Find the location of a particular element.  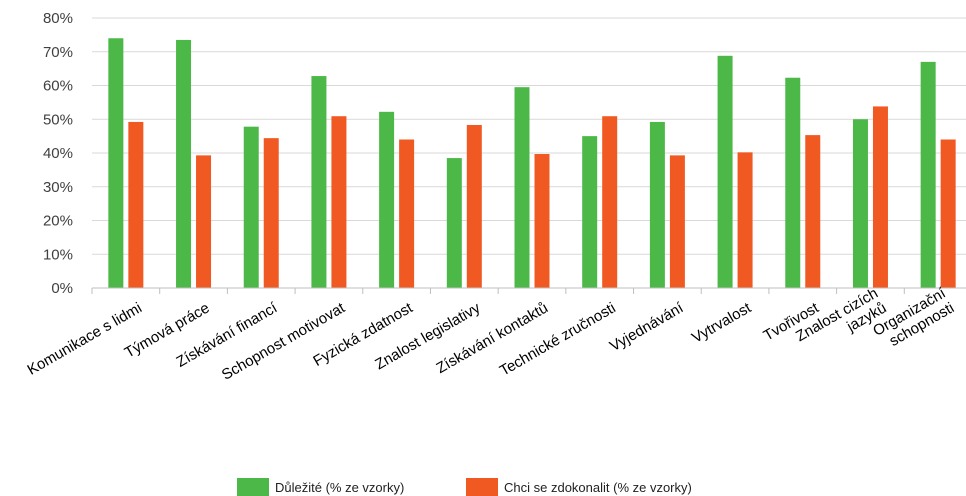

legend-item-important: Důležité (% ze vzorky) is located at coordinates (320, 487).